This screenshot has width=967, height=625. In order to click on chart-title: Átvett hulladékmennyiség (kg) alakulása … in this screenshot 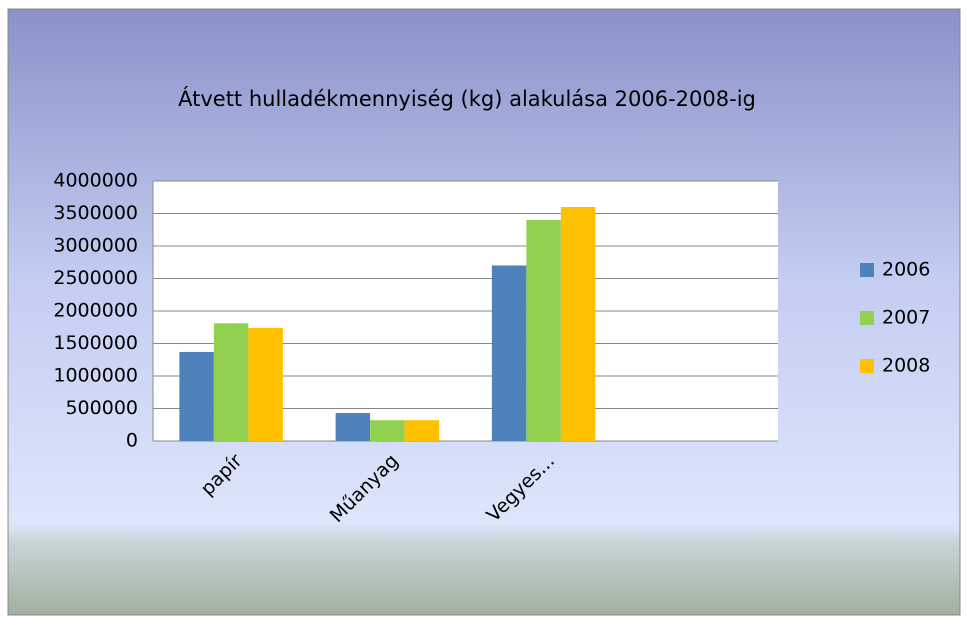, I will do `click(467, 98)`.